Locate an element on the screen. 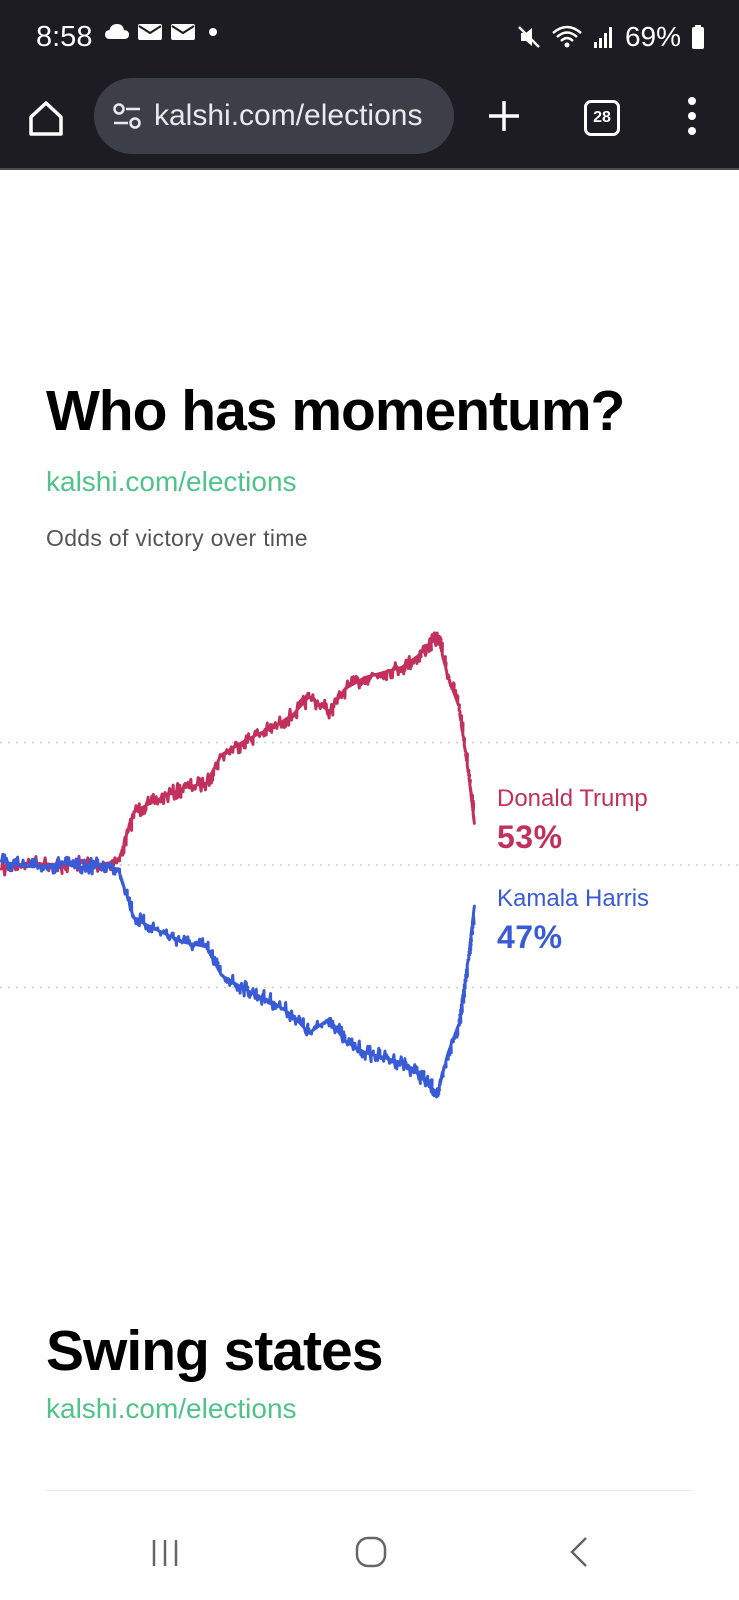 This screenshot has height=1600, width=739. wifi-icon is located at coordinates (567, 36).